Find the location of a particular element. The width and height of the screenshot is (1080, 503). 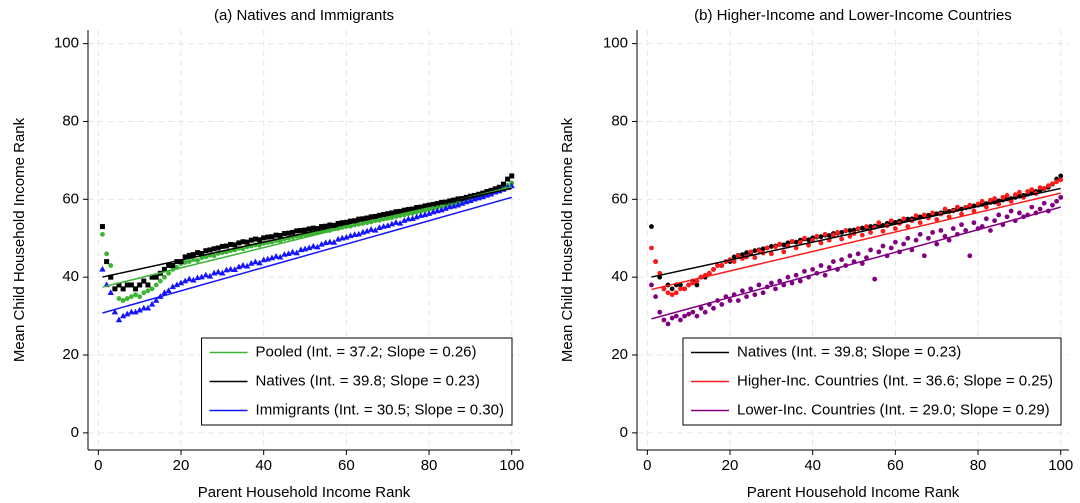

legend-box is located at coordinates (872, 381).